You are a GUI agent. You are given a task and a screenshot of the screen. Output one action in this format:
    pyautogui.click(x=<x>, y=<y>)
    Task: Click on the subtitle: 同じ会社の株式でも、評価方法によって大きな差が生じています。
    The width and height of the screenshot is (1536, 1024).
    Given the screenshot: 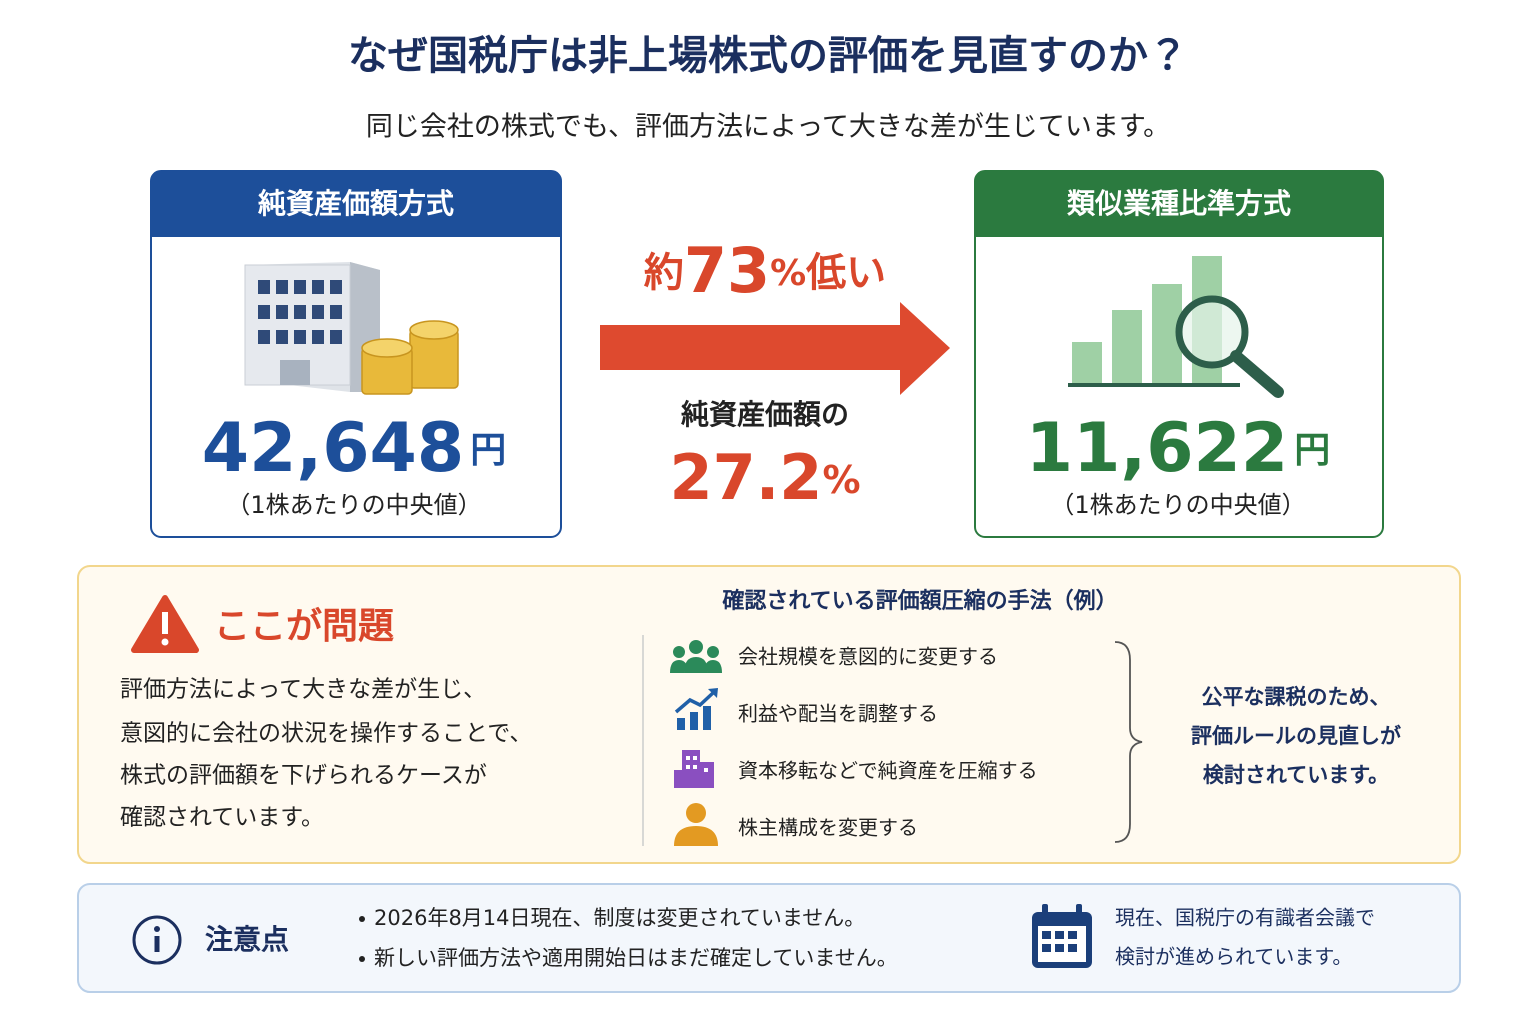 What is the action you would take?
    pyautogui.click(x=768, y=127)
    